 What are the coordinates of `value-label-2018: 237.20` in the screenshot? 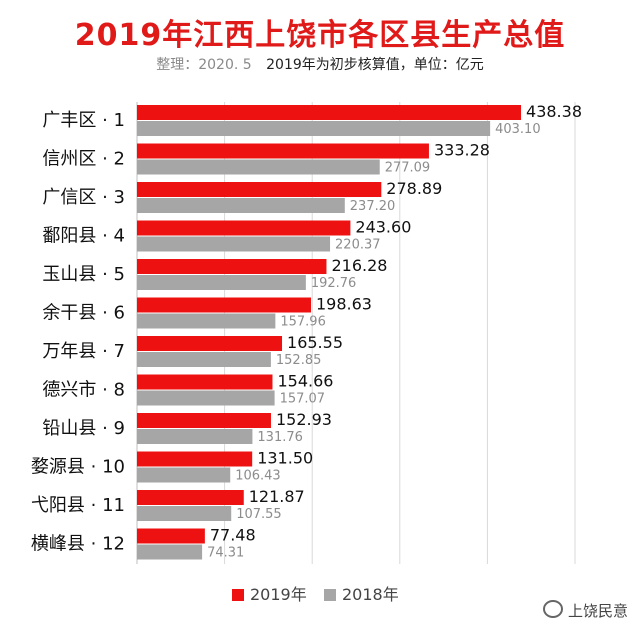 It's located at (373, 206).